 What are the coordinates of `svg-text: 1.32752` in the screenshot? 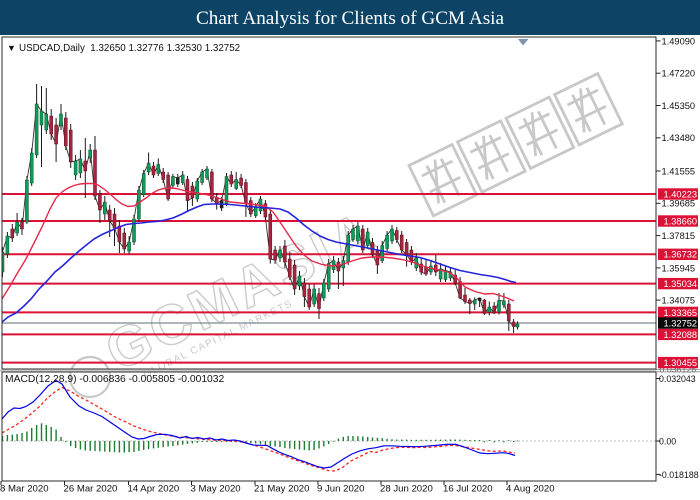 It's located at (681, 323).